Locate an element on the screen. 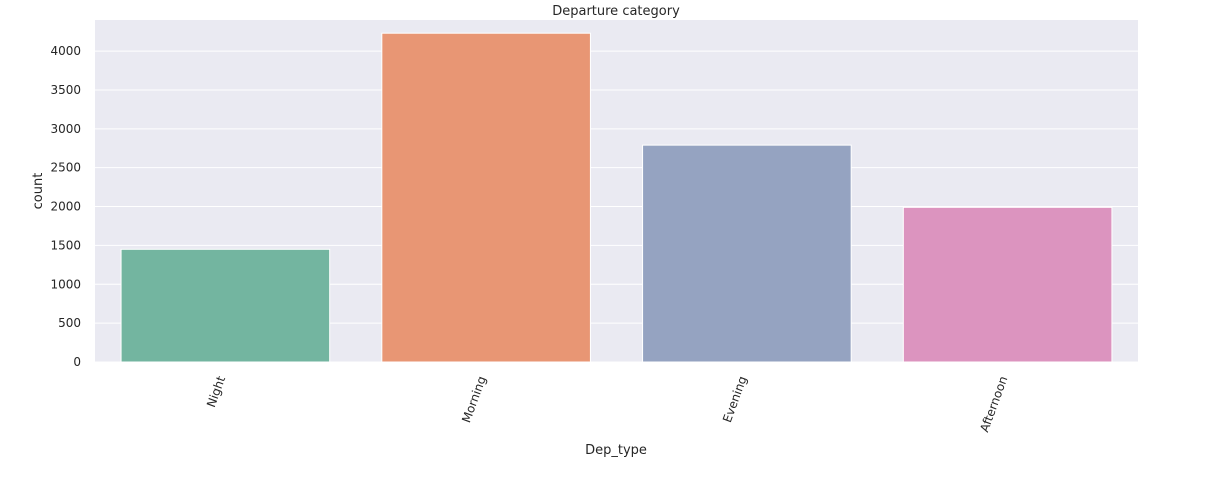 The height and width of the screenshot is (477, 1212). x-tick-label: Night is located at coordinates (216, 391).